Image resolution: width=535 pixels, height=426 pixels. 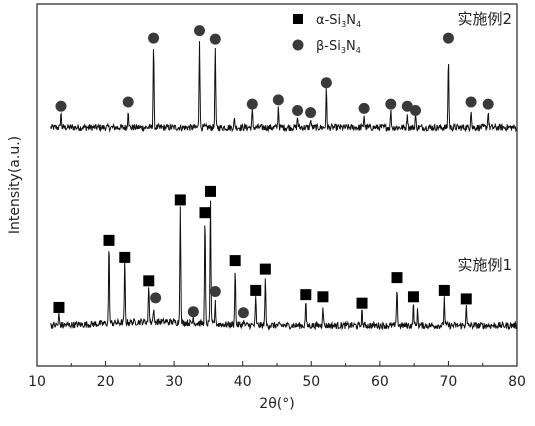 What do you see at coordinates (380, 382) in the screenshot?
I see `x-tick-label: 60` at bounding box center [380, 382].